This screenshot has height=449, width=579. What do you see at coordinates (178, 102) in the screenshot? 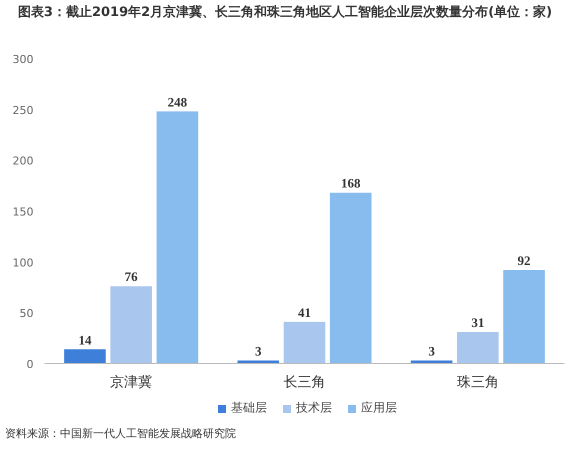
I see `data-label: 248` at bounding box center [178, 102].